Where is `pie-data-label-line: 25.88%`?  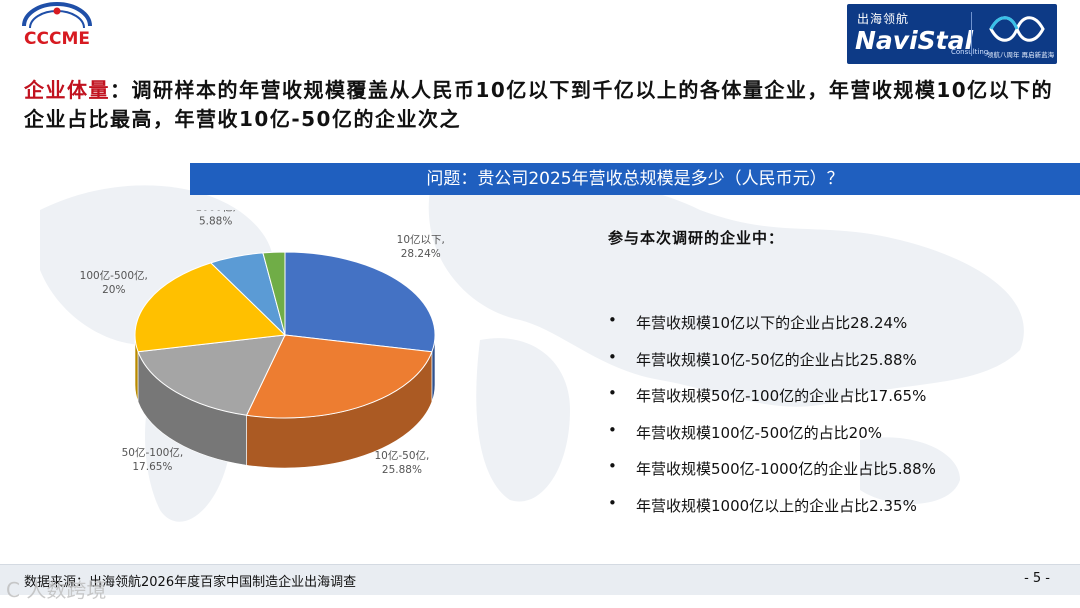 pie-data-label-line: 25.88% is located at coordinates (402, 470).